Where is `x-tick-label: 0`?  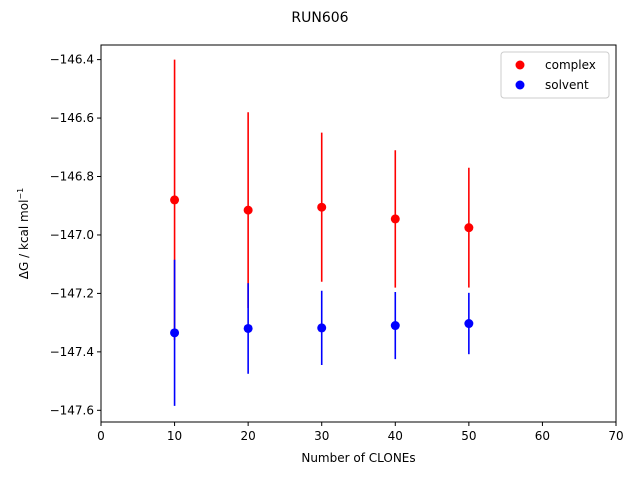
x-tick-label: 0 is located at coordinates (101, 436).